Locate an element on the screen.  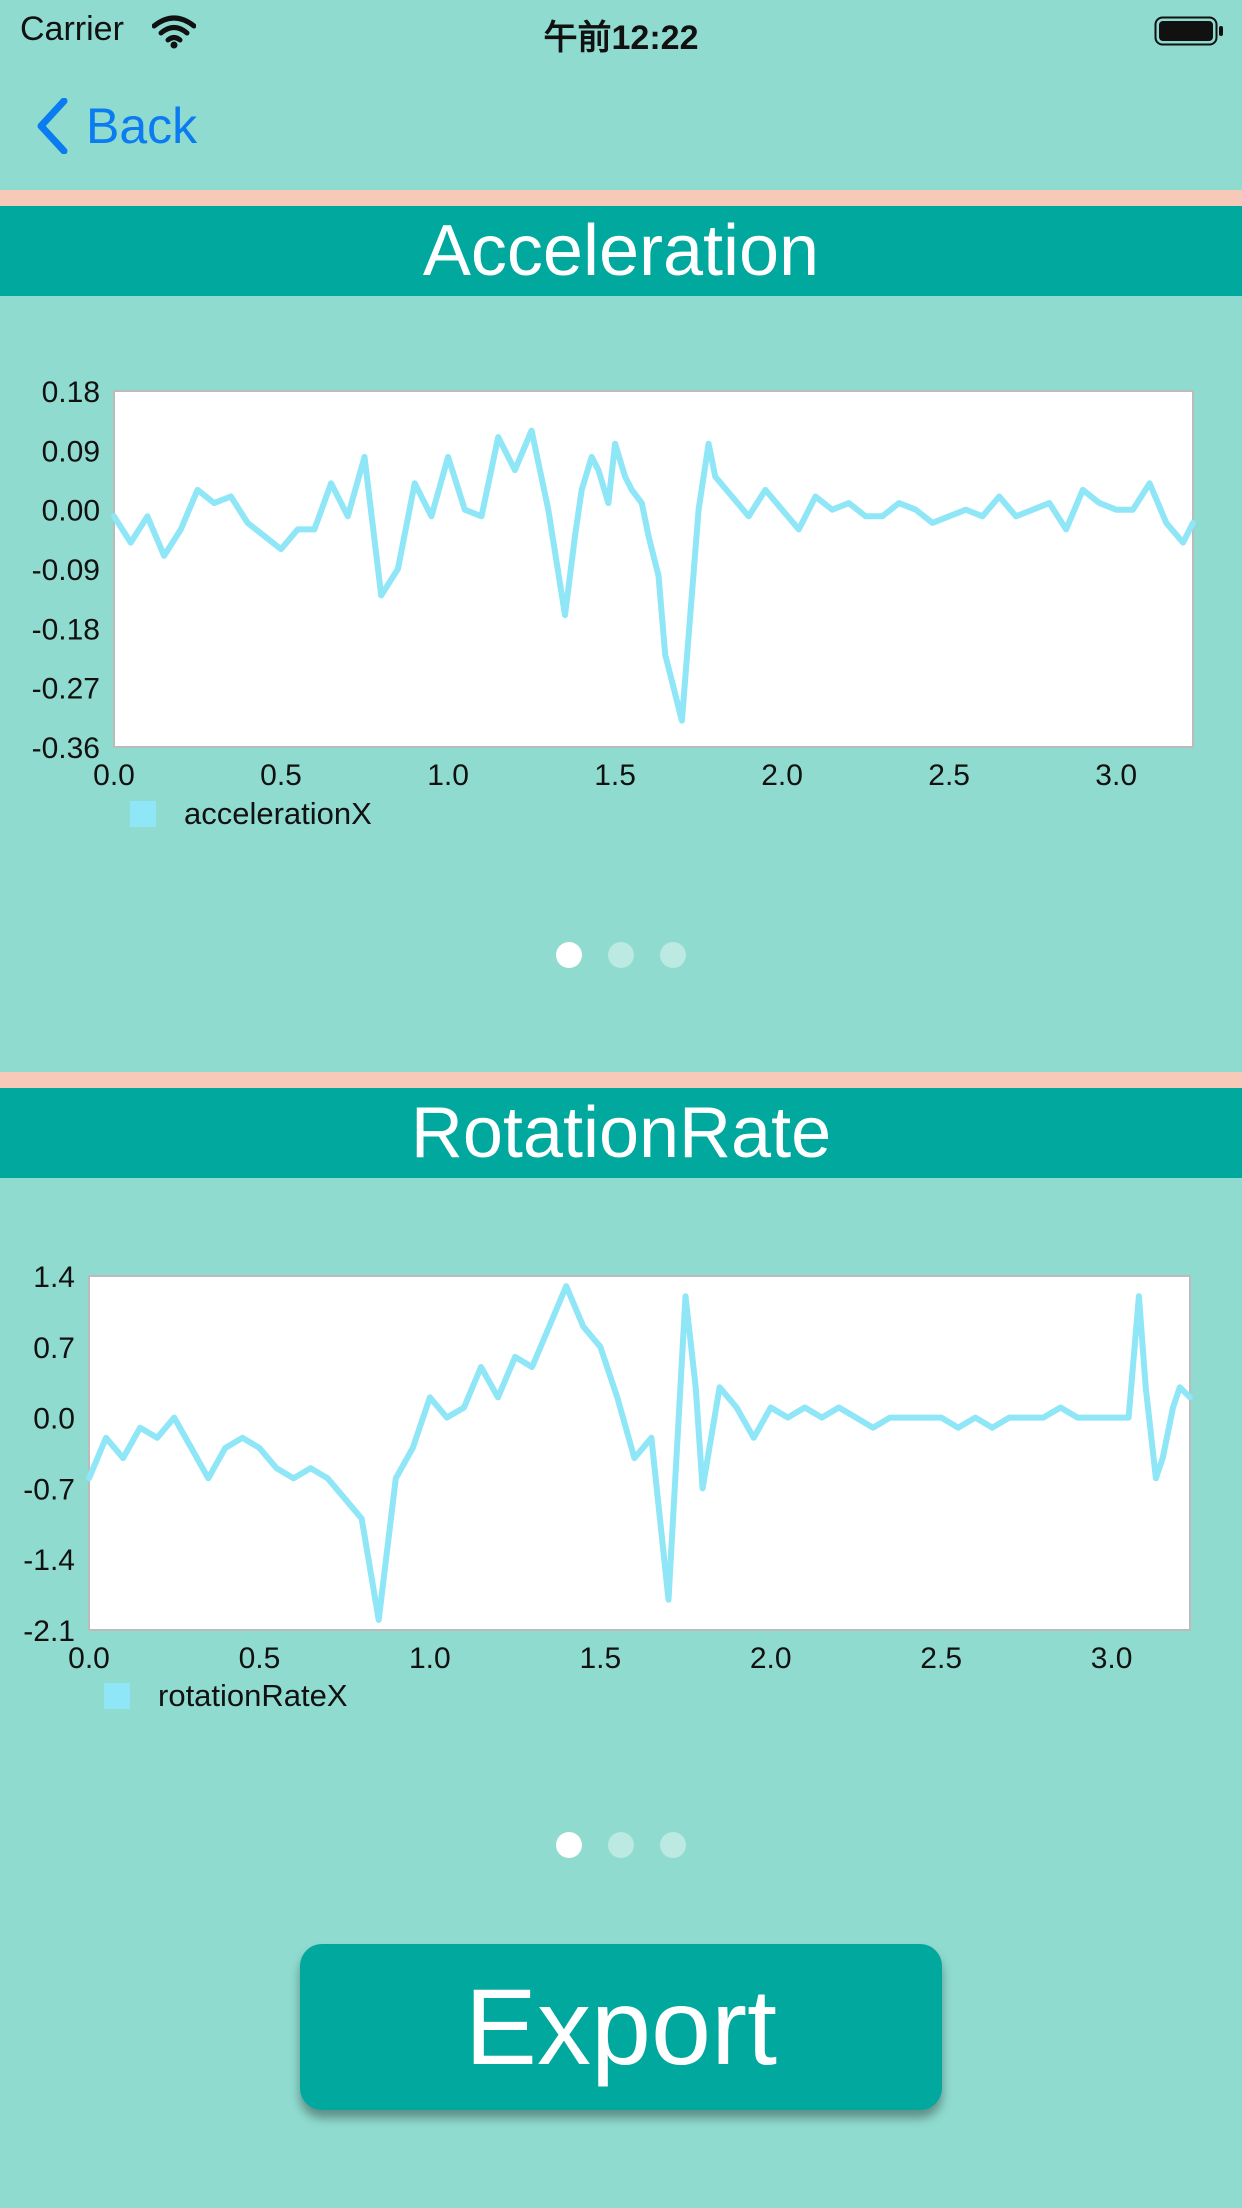
legend-label: accelerationX is located at coordinates (278, 813).